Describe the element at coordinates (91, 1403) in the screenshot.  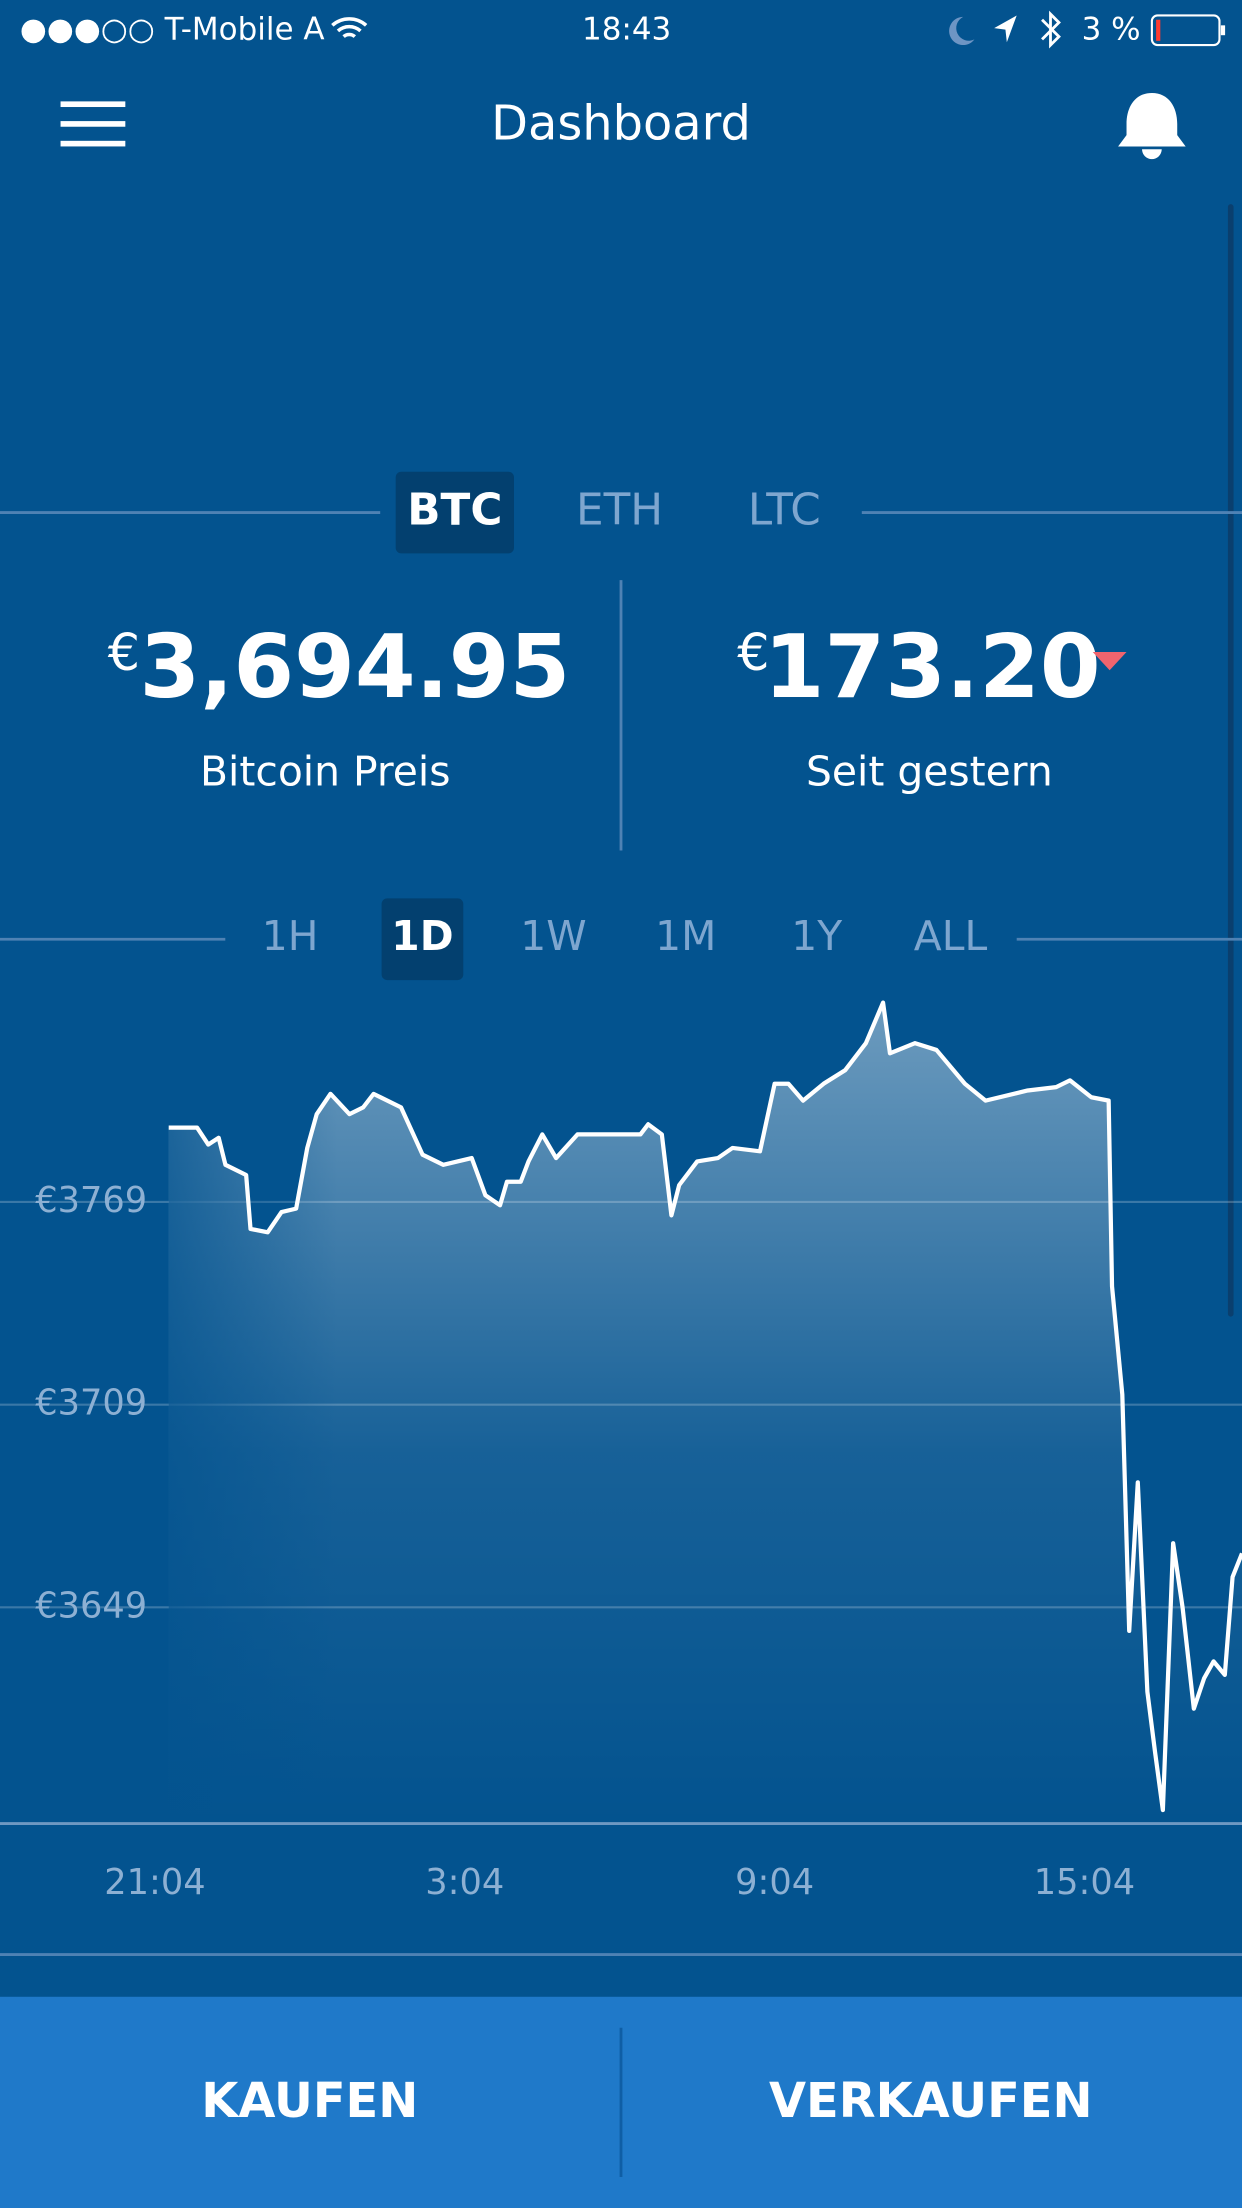
I see `y-tick-label: €3709` at that location.